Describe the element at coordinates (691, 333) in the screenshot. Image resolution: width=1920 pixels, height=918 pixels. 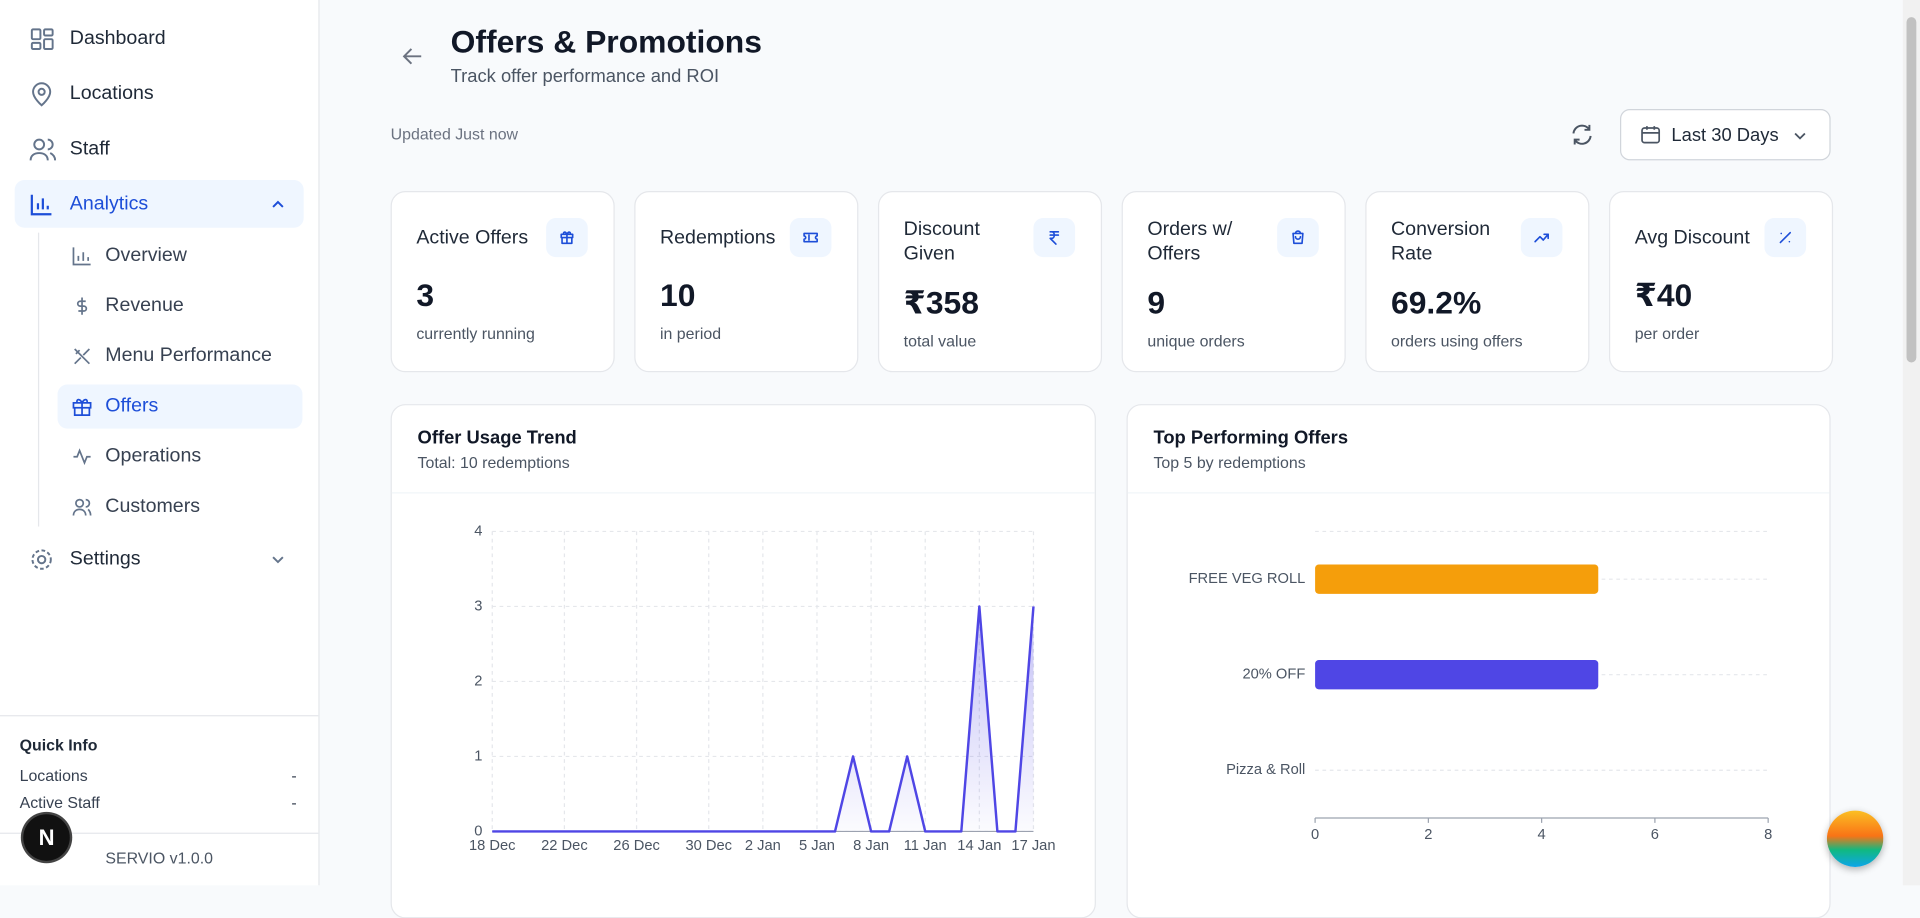
I see `kpi-note: in period` at that location.